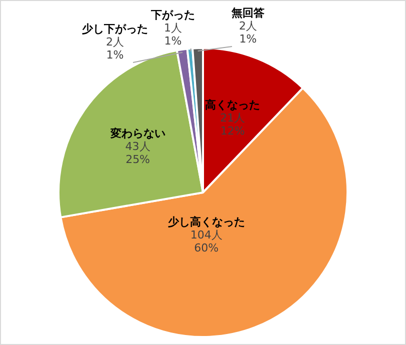 This screenshot has width=406, height=345. Describe the element at coordinates (172, 15) in the screenshot. I see `slice-label: 下がった` at that location.